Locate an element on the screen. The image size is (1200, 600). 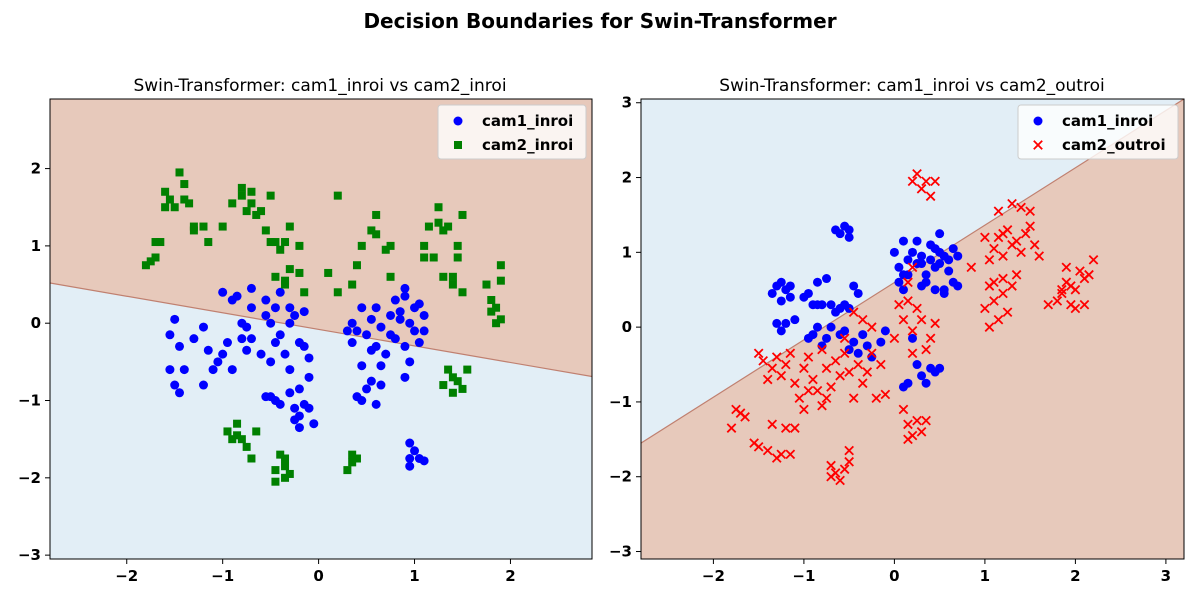
legend-marker-cam1_inroi is located at coordinates (1038, 121).